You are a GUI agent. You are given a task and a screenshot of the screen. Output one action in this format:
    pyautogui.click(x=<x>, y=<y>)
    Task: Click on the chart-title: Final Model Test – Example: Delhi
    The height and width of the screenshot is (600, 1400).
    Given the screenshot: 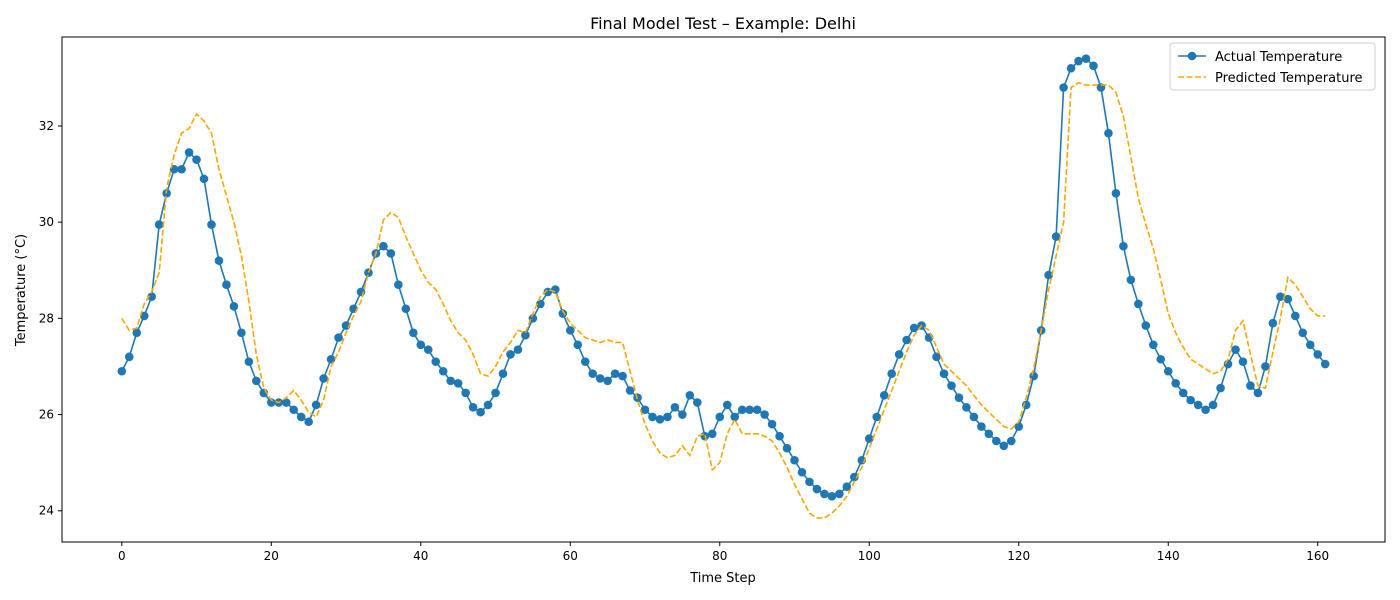 What is the action you would take?
    pyautogui.click(x=723, y=23)
    